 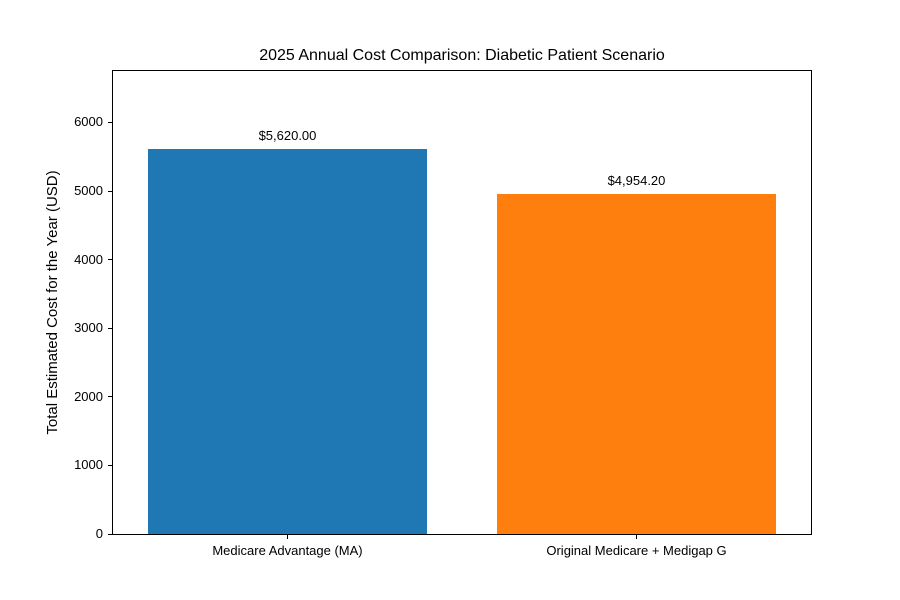 What do you see at coordinates (88, 465) in the screenshot?
I see `y-tick-label: 1000` at bounding box center [88, 465].